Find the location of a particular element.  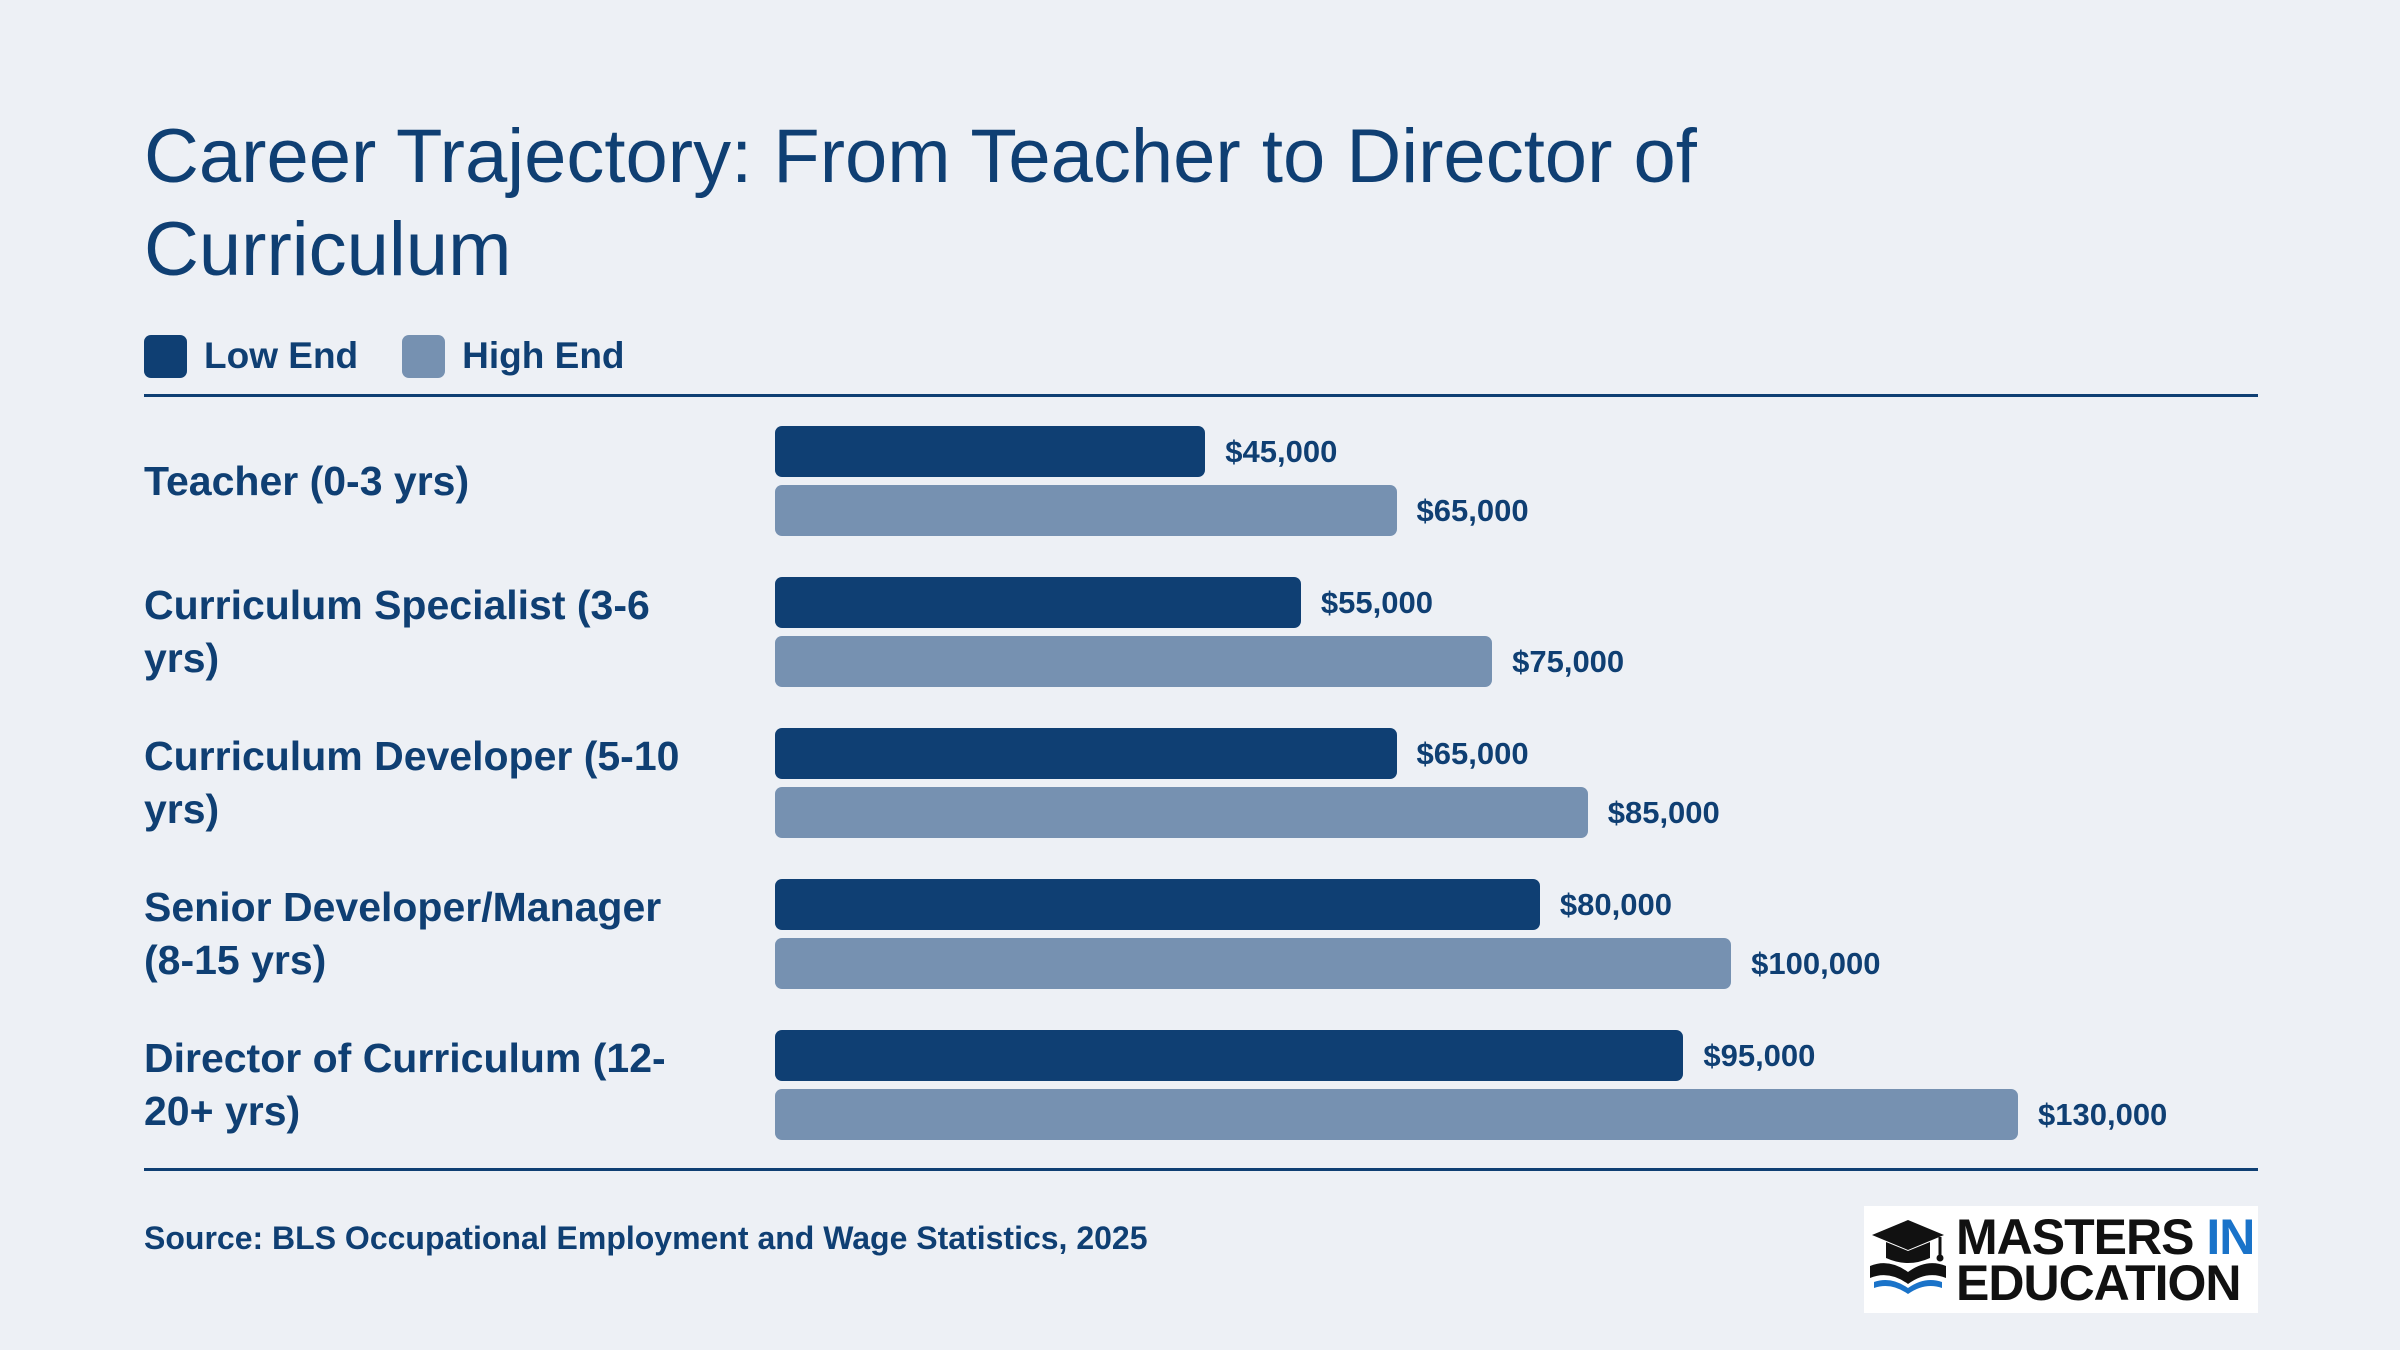

logo-line1: MASTERS IN is located at coordinates (2105, 1237).